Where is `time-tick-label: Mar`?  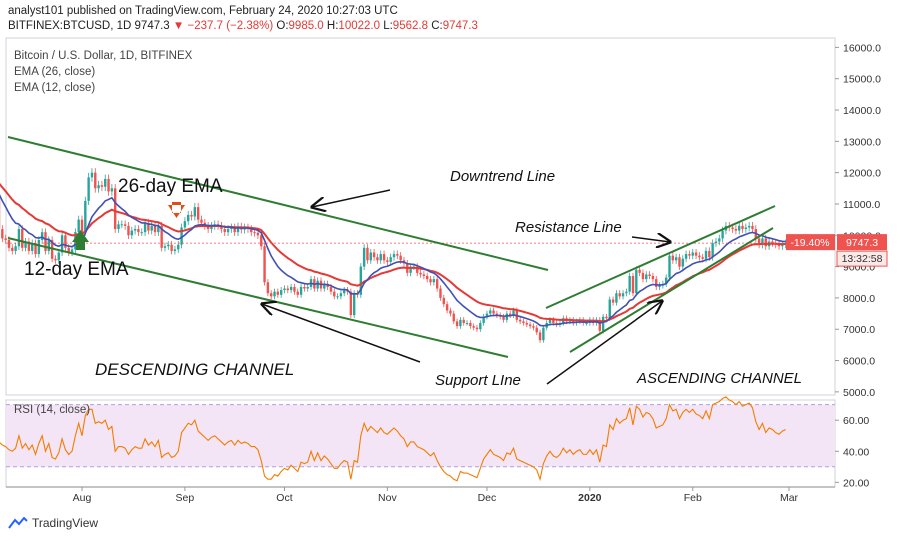 time-tick-label: Mar is located at coordinates (789, 498).